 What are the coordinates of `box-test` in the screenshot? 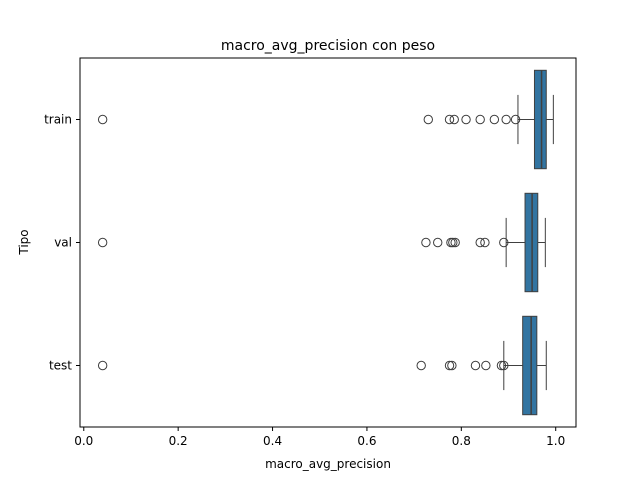 It's located at (530, 365).